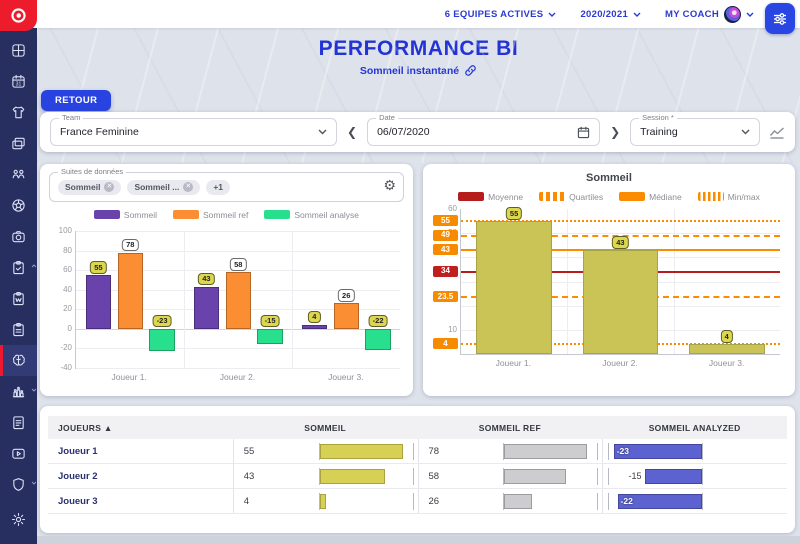  Describe the element at coordinates (403, 132) in the screenshot. I see `date-field-value: 06/07/2020` at that location.